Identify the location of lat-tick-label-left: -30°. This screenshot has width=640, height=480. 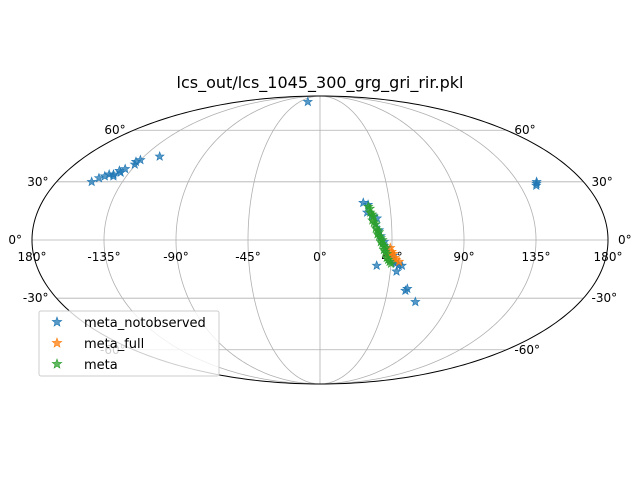
(36, 298).